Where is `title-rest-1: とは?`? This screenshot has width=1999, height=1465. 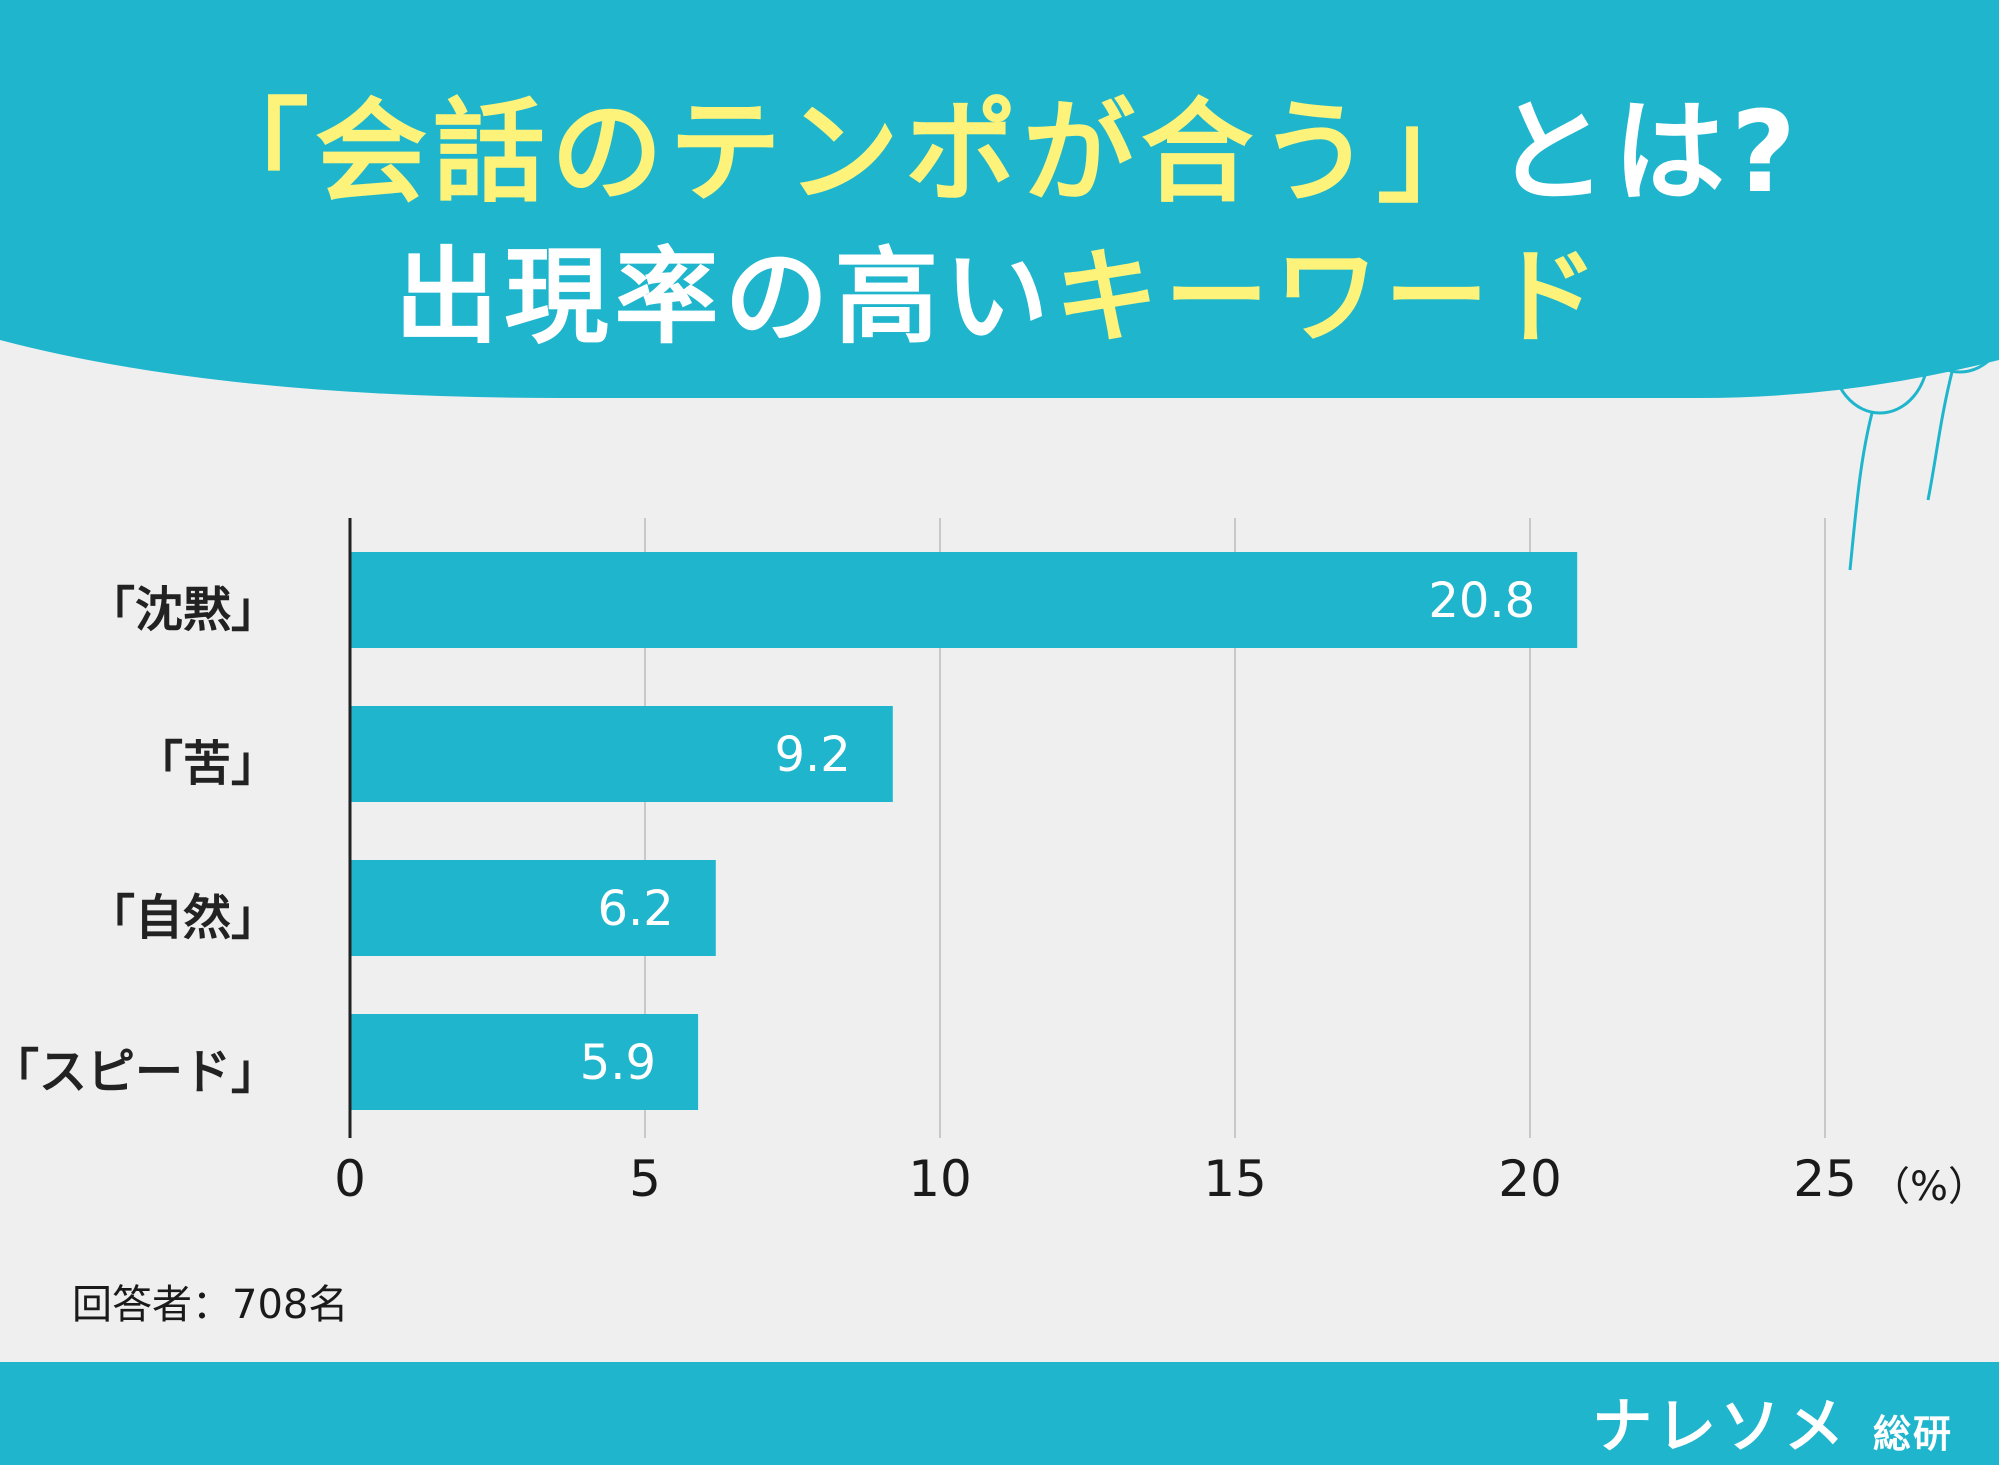
title-rest-1: とは? is located at coordinates (1648, 153).